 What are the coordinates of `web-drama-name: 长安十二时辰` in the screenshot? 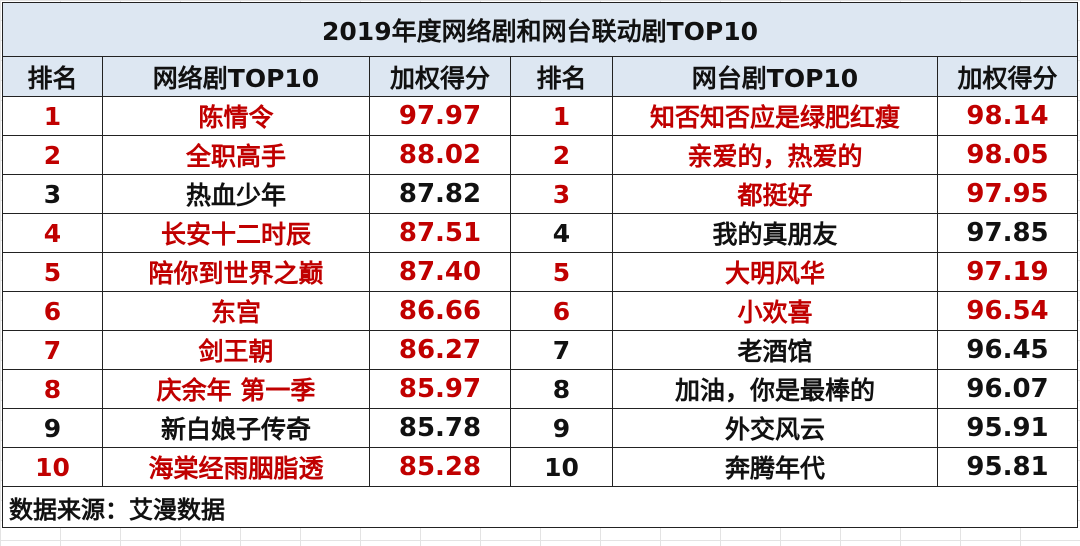 It's located at (236, 233).